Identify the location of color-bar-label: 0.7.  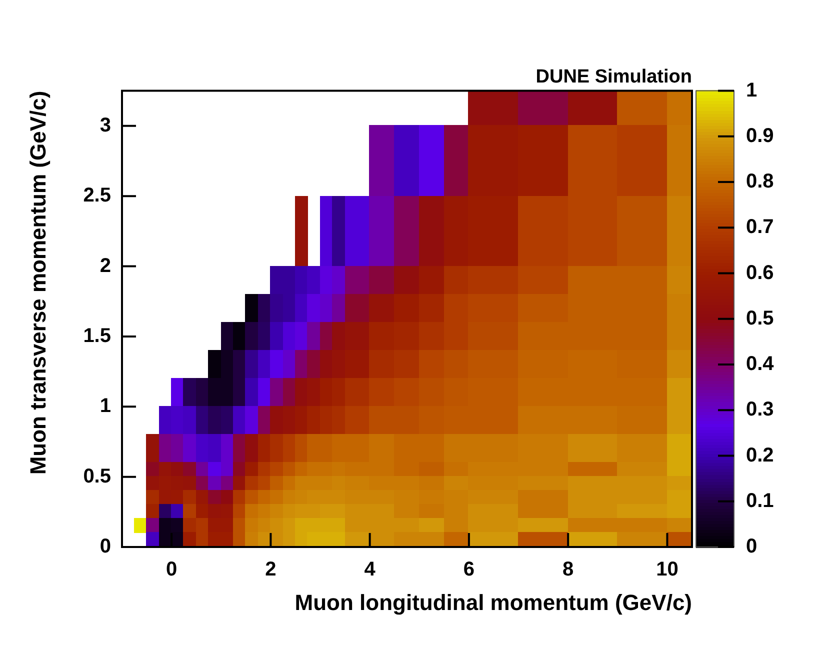
(760, 227).